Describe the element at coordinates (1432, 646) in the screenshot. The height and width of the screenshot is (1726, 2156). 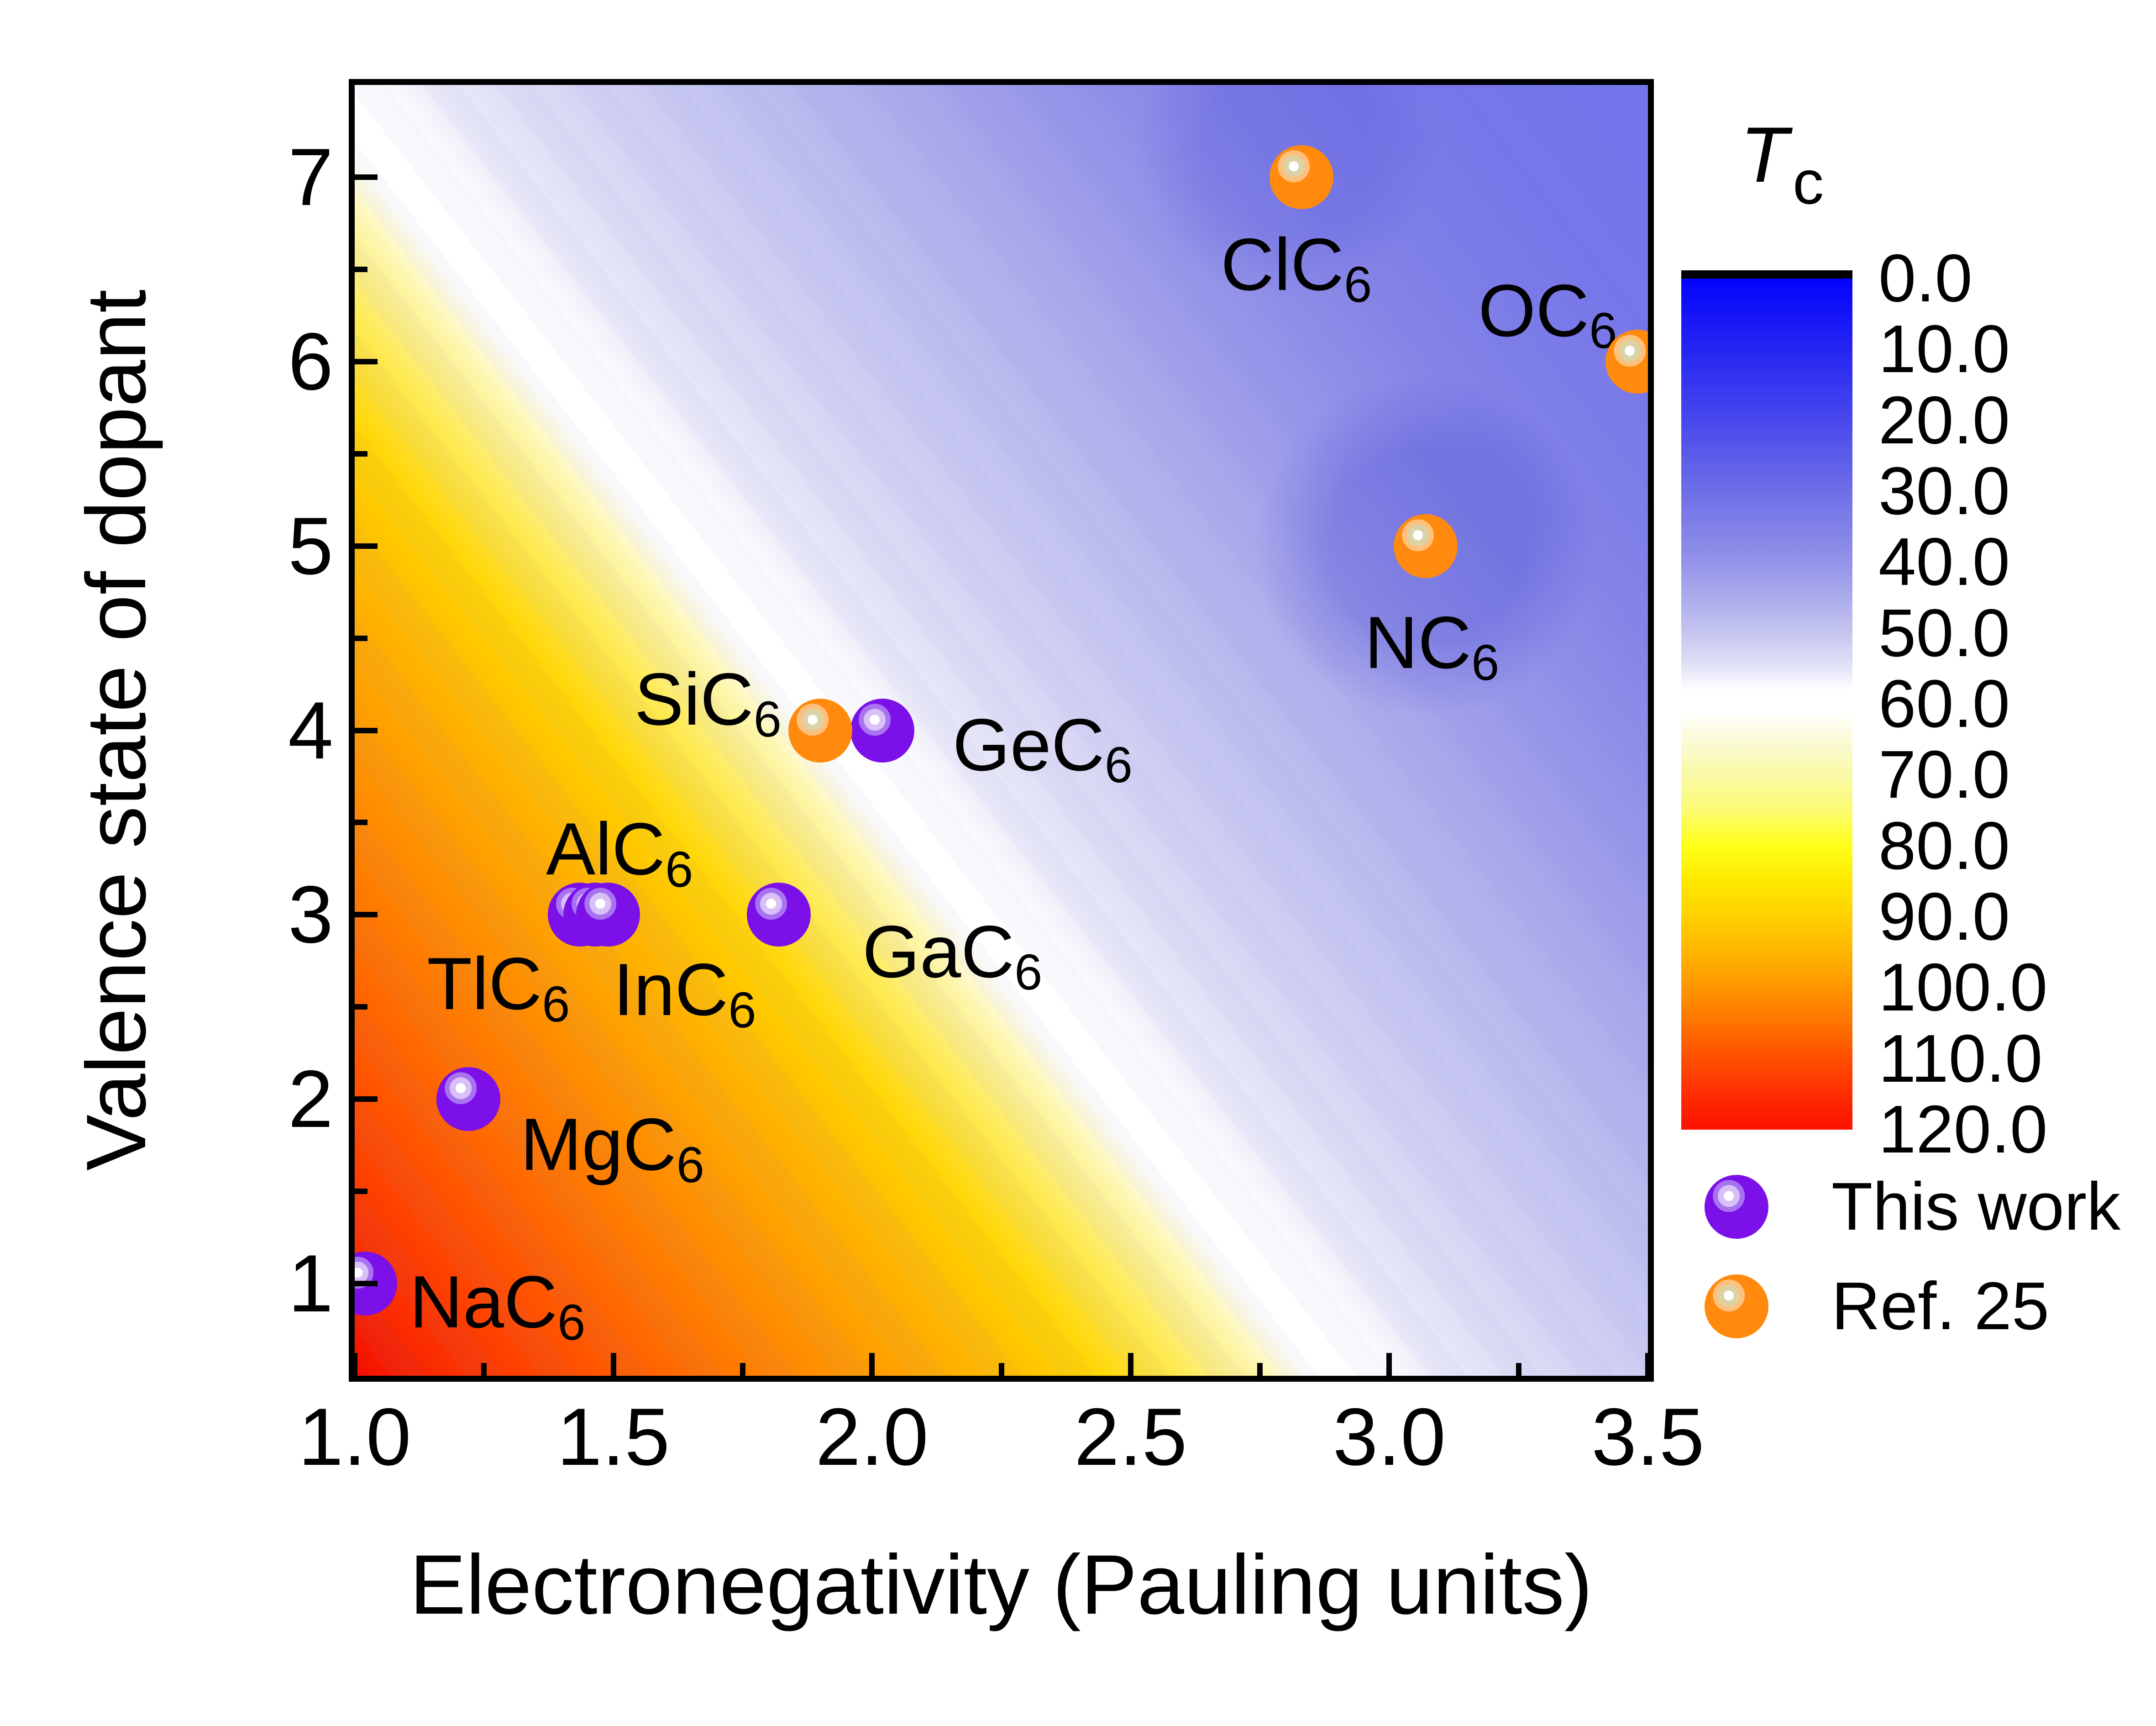
I see `point-label-NC6: NC6` at that location.